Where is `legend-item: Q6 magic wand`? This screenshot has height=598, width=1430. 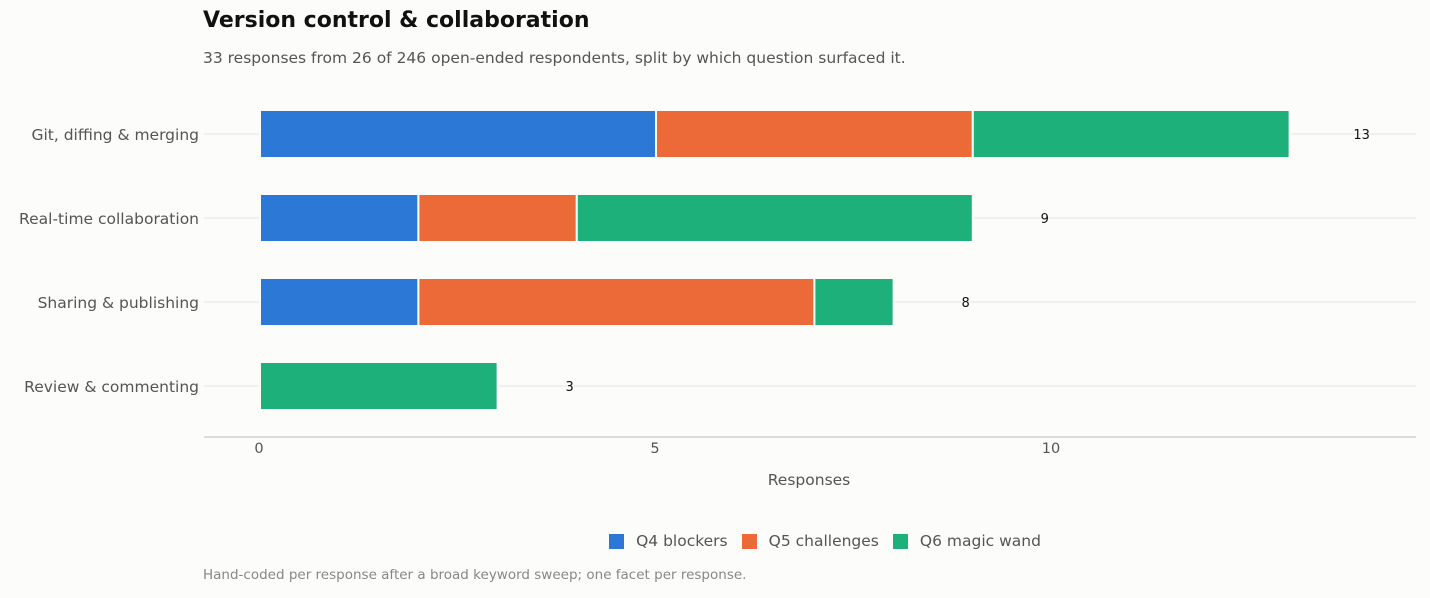 legend-item: Q6 magic wand is located at coordinates (966, 541).